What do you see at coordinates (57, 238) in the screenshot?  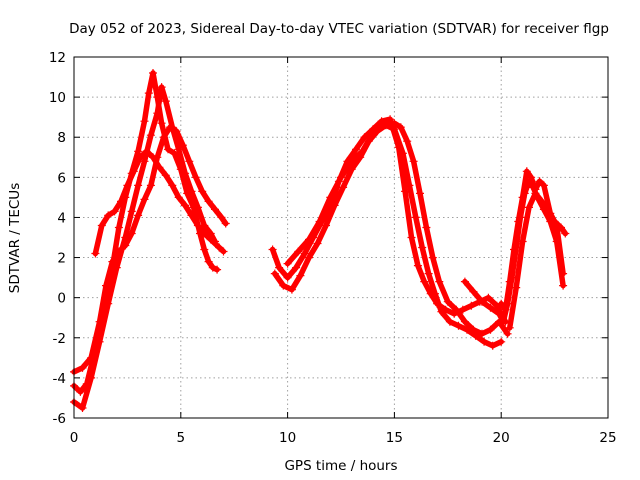 I see `y-tick-labels: -6 -4 -2 0 2 4 6 8 10 12` at bounding box center [57, 238].